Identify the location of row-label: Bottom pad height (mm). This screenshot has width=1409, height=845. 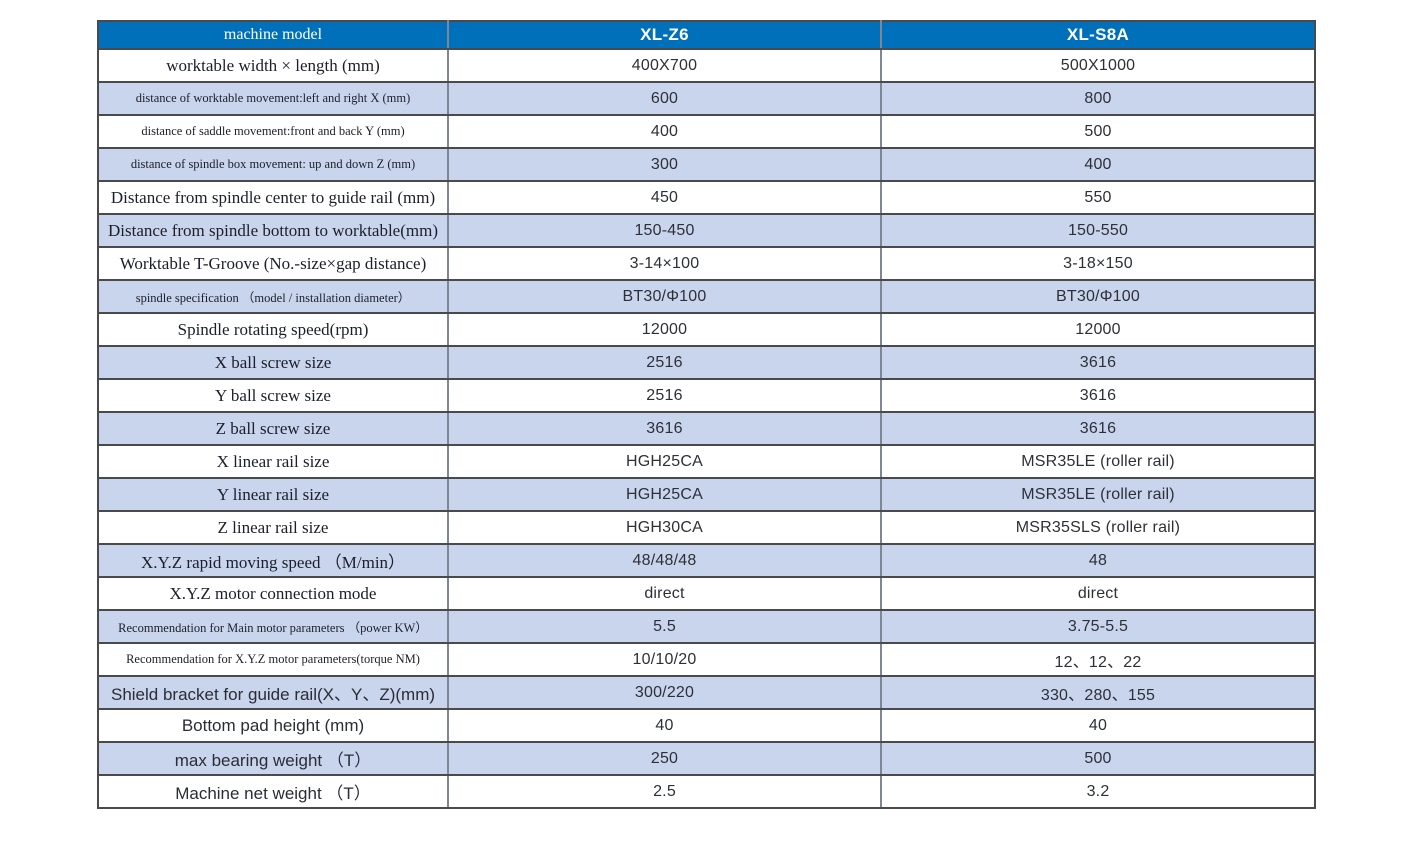
(273, 725).